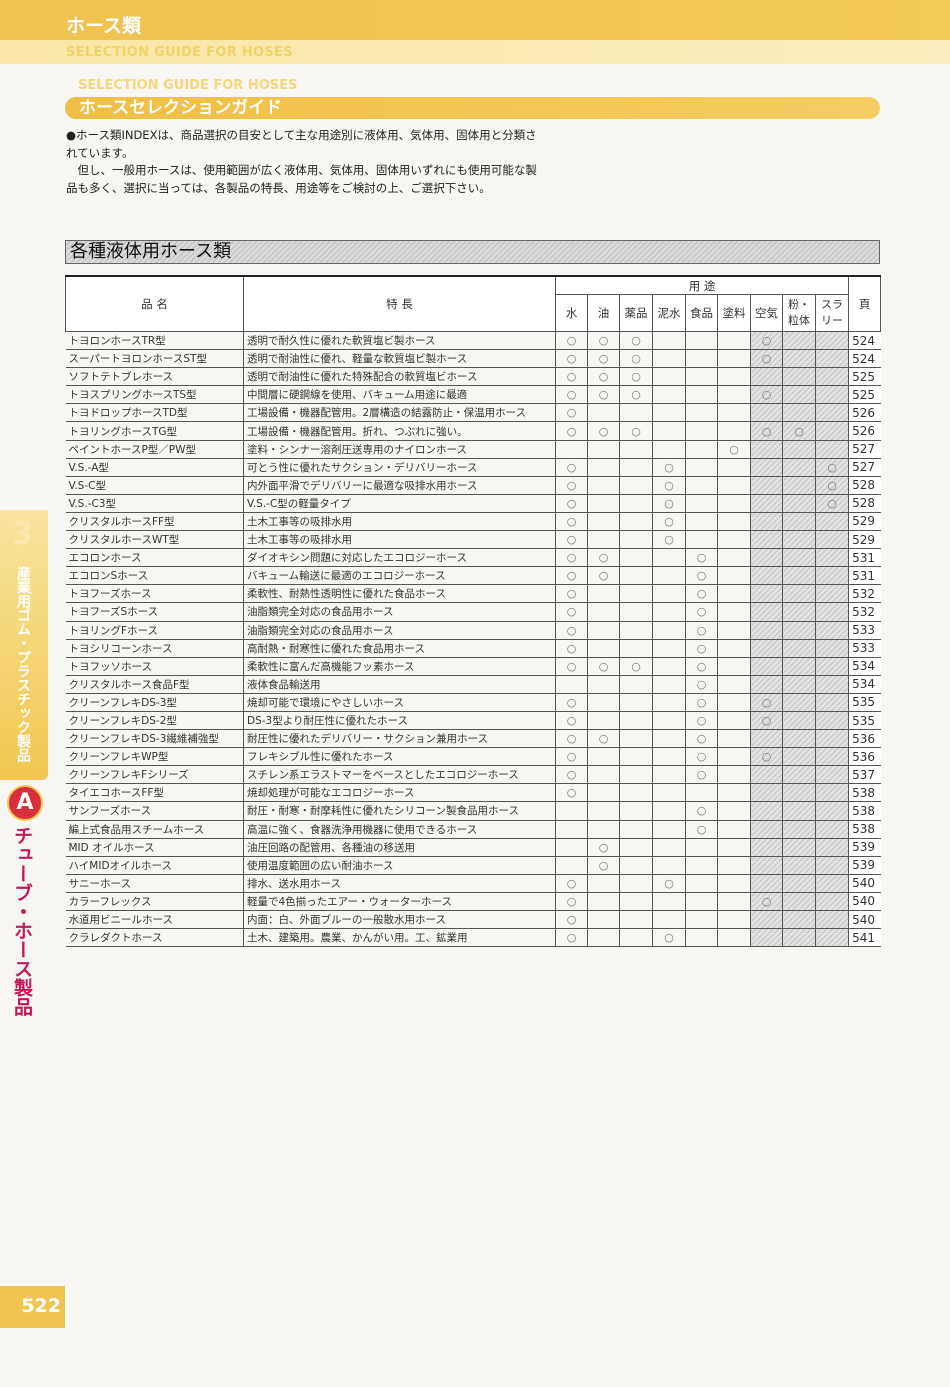 The width and height of the screenshot is (950, 1387). Describe the element at coordinates (473, 630) in the screenshot. I see `table-row: トヨリングFホース 油脂類完全対応の食品用ホース ○ ○ 533` at that location.